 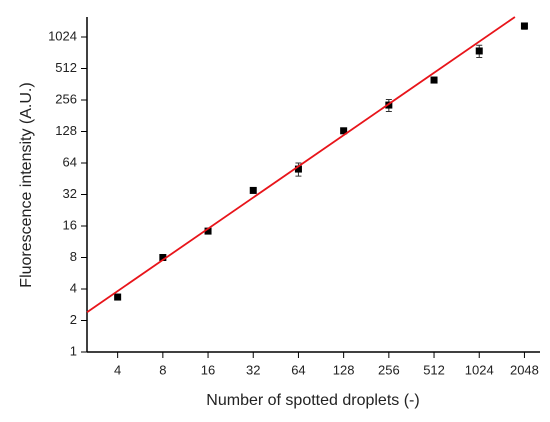 I want to click on x-tick-label: 1024, so click(x=479, y=369).